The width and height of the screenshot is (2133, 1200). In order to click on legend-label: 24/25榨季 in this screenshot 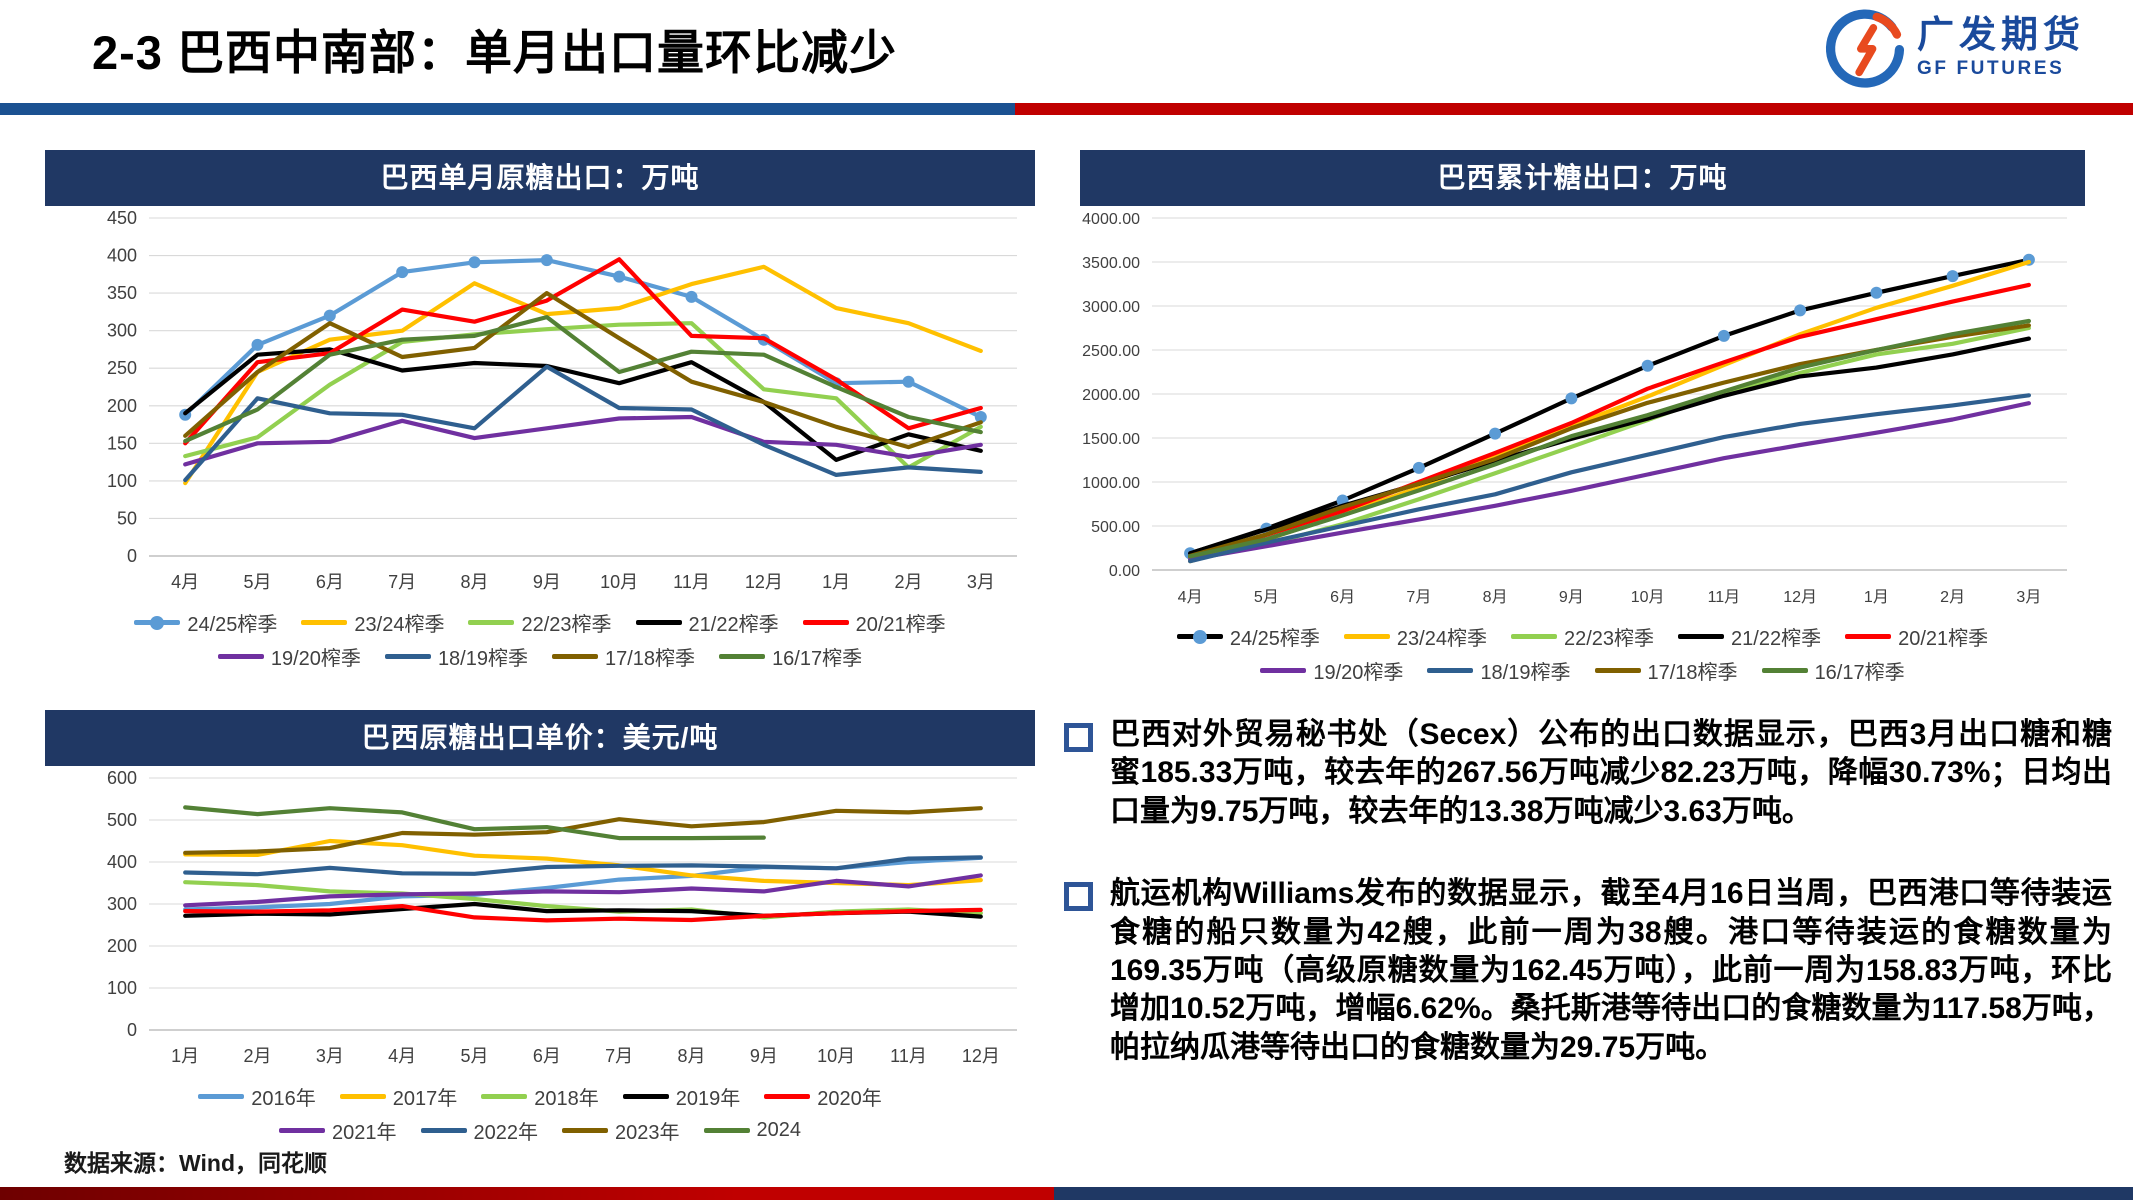, I will do `click(232, 625)`.